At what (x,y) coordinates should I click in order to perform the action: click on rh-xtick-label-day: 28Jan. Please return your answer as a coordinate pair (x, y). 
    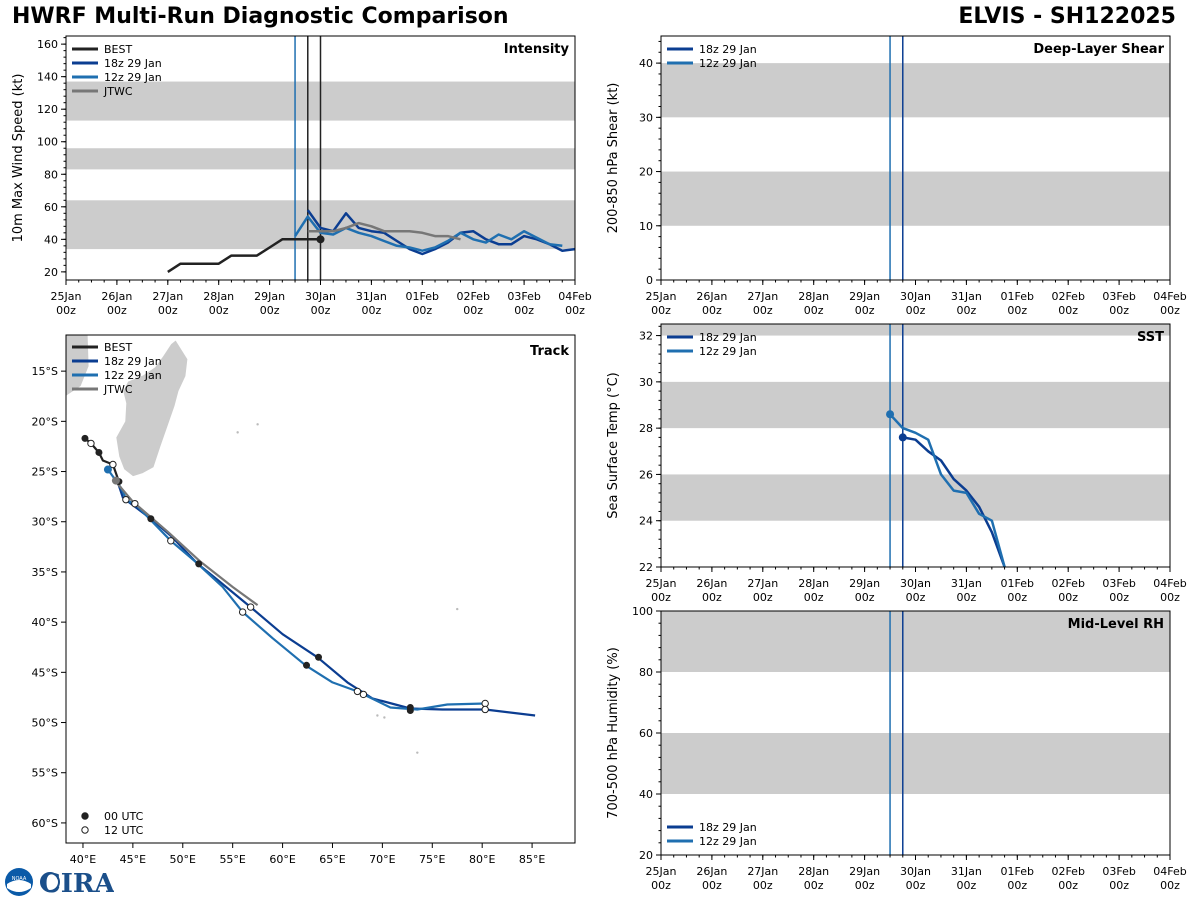
    Looking at the image, I should click on (813, 871).